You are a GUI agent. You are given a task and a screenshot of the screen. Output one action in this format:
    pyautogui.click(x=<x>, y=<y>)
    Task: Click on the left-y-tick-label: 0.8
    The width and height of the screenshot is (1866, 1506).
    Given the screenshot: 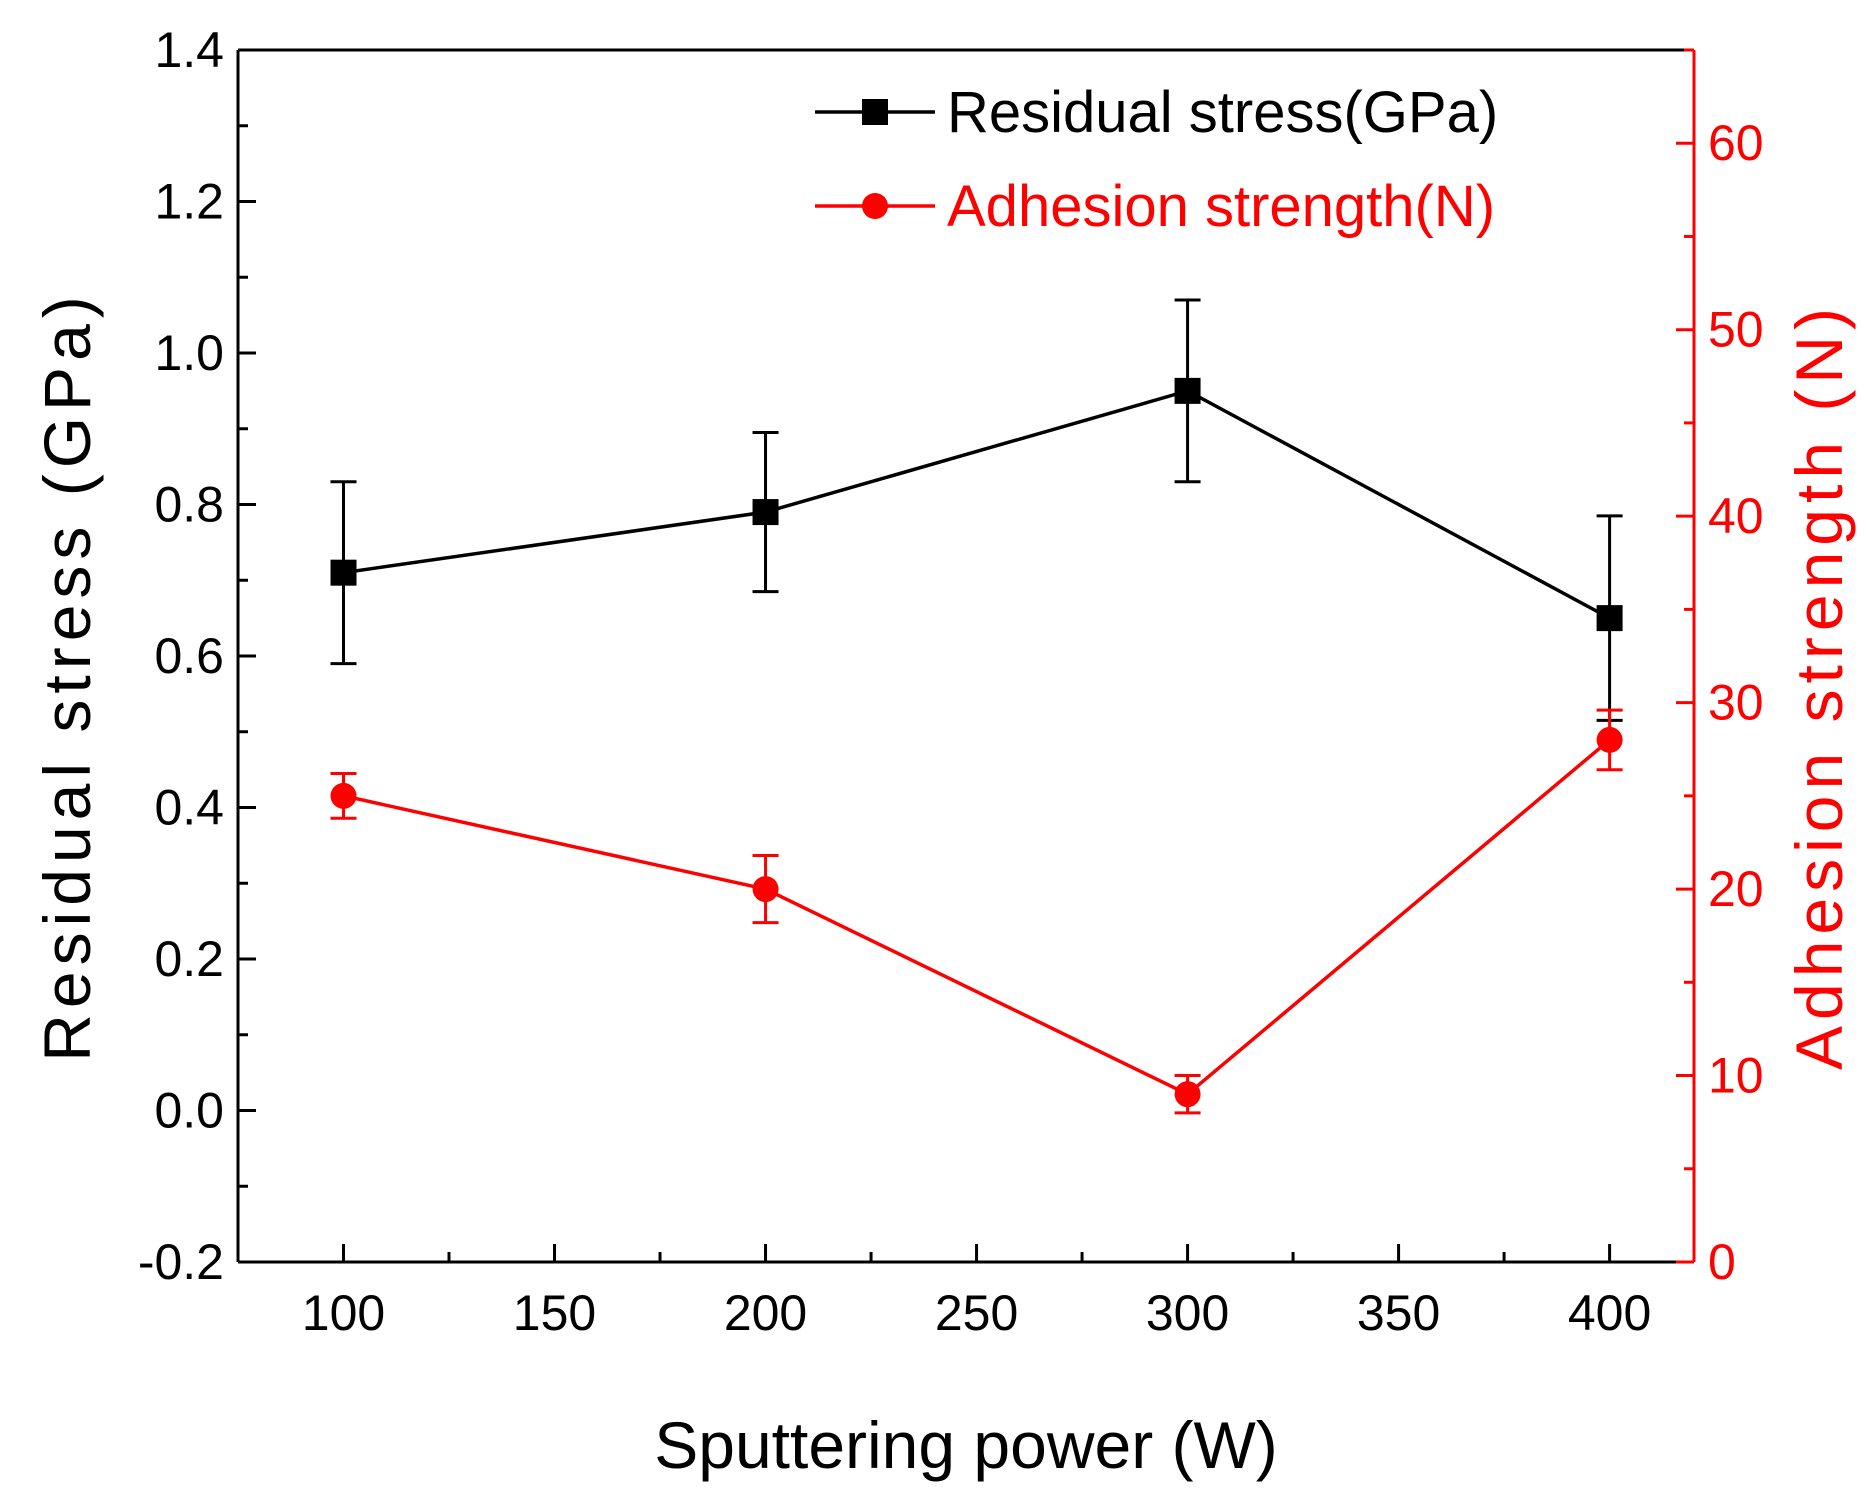 What is the action you would take?
    pyautogui.click(x=189, y=505)
    